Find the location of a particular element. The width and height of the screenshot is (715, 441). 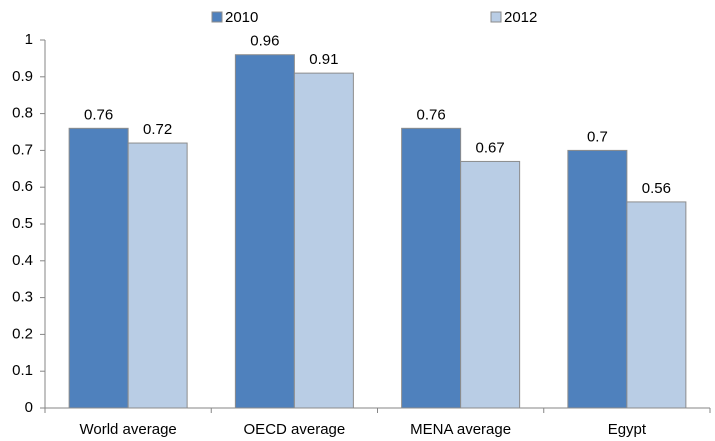

y-tick-label: 0.8 is located at coordinates (22, 113).